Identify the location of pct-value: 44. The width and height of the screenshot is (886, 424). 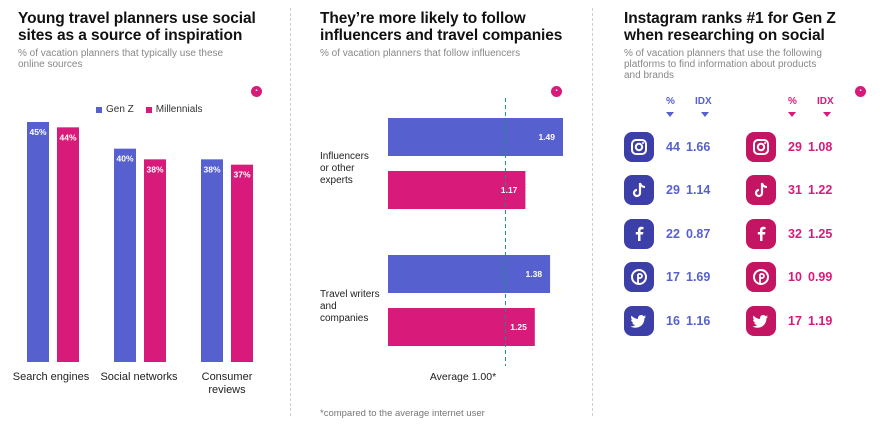
(673, 147).